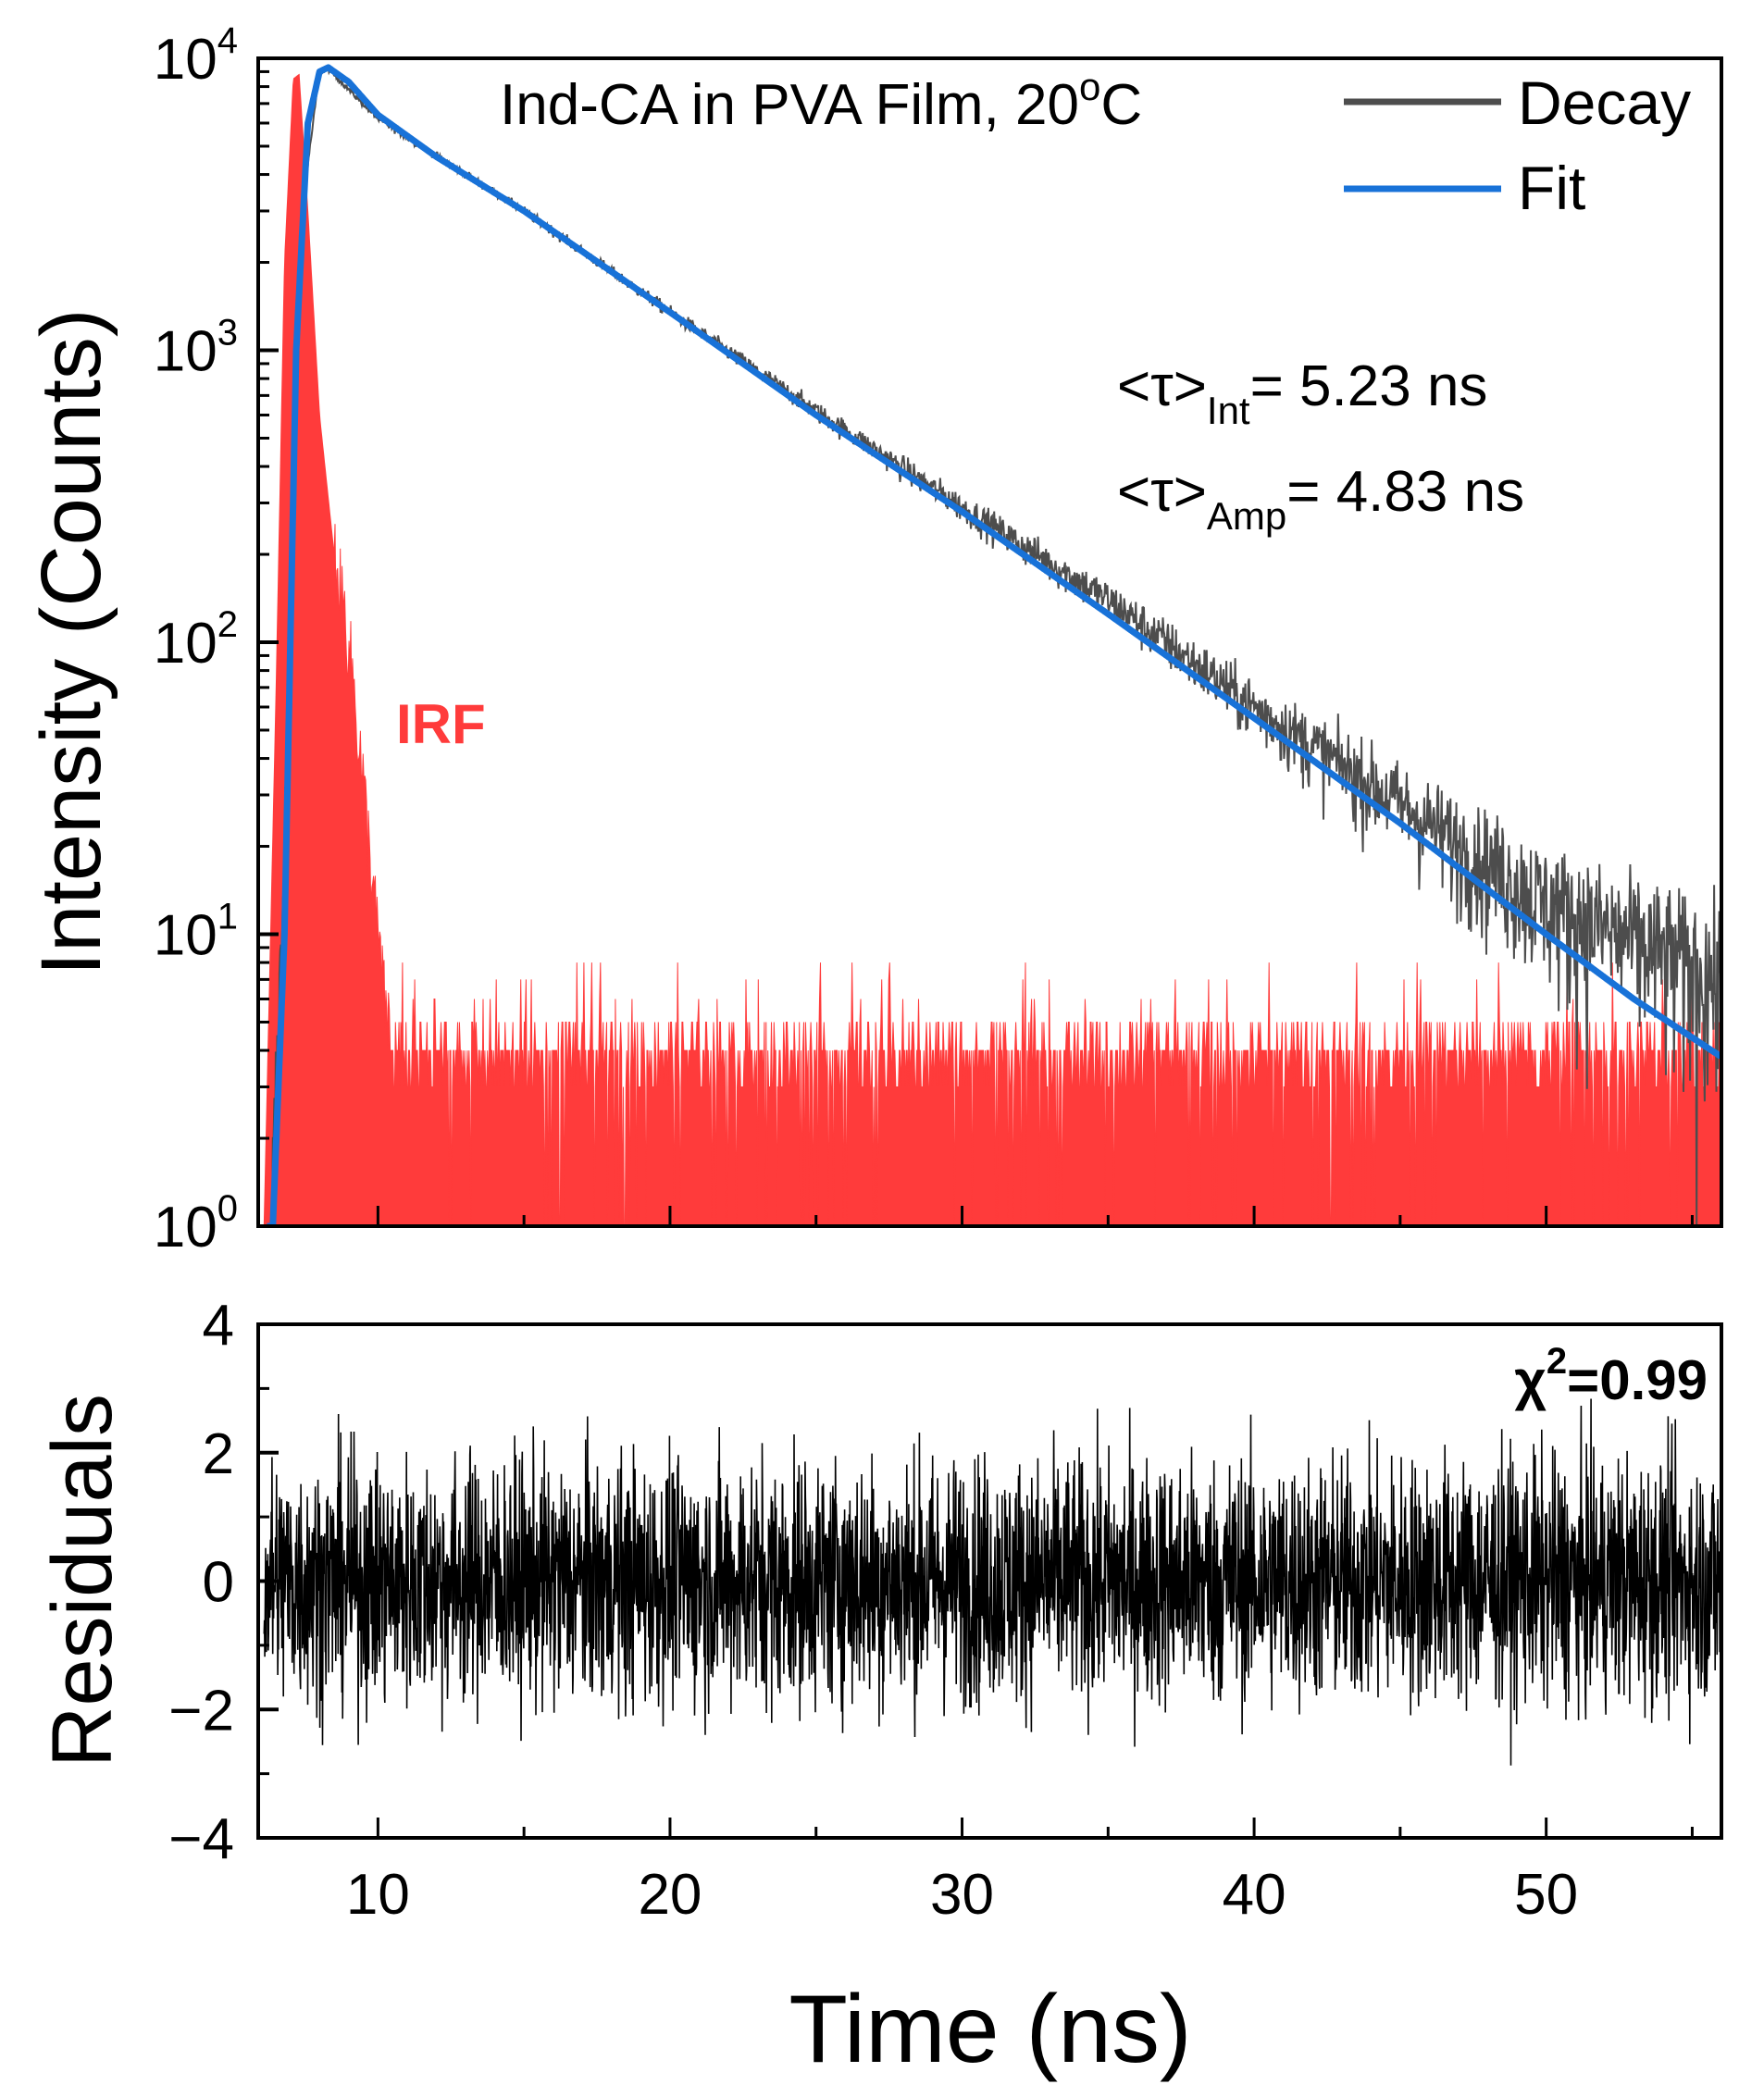 The height and width of the screenshot is (2097, 1764). What do you see at coordinates (441, 724) in the screenshot?
I see `irf-label: IRF` at bounding box center [441, 724].